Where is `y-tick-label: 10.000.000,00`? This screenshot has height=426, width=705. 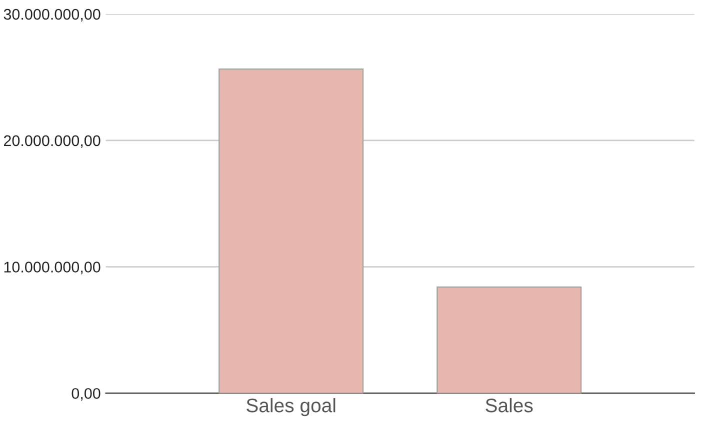
y-tick-label: 10.000.000,00 is located at coordinates (52, 268).